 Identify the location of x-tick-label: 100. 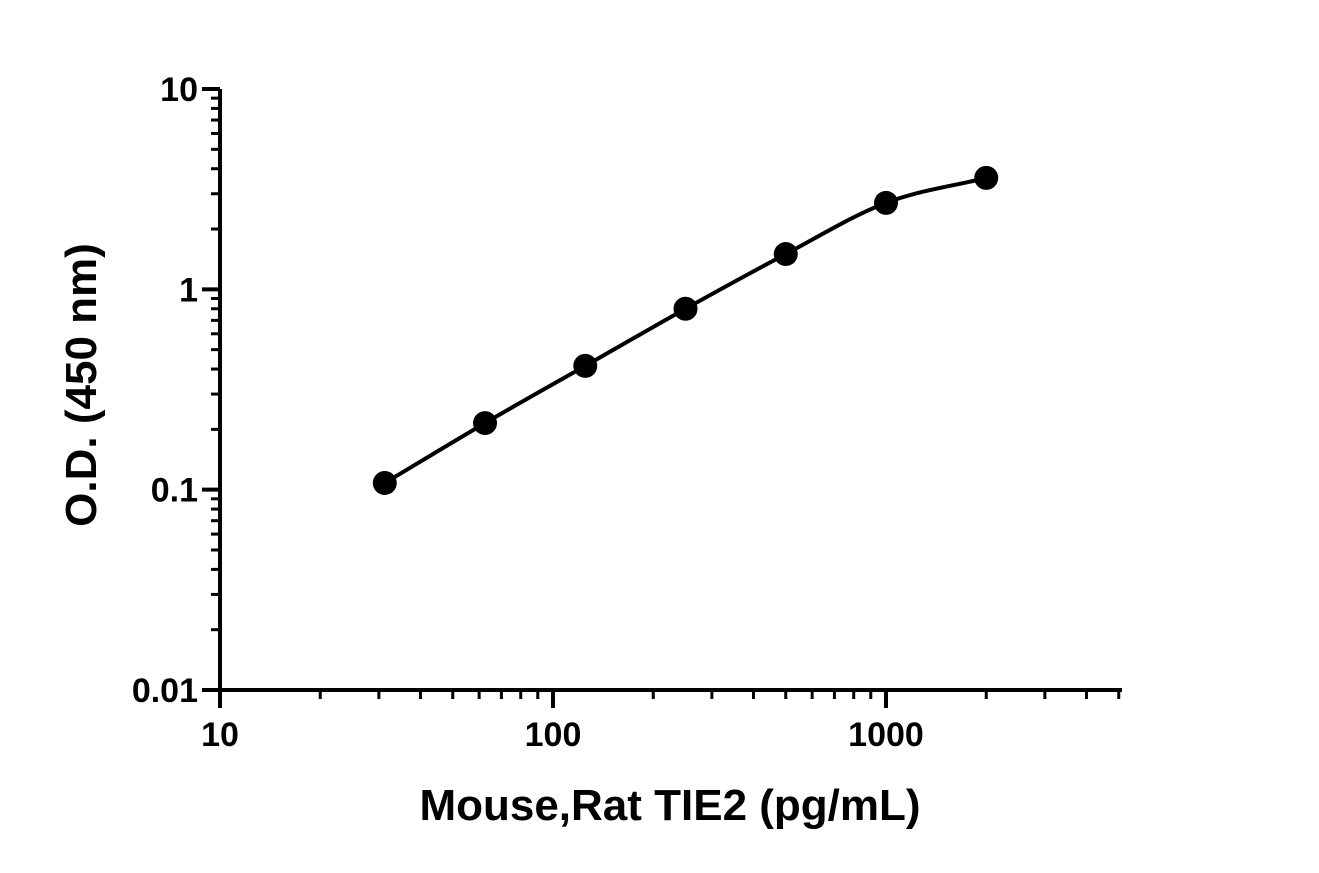
(553, 735).